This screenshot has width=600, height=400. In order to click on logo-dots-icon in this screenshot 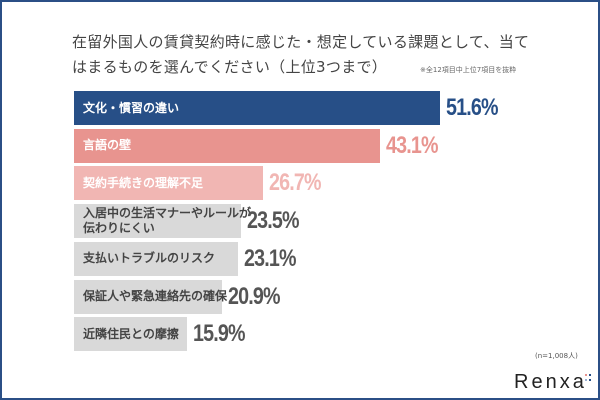, I will do `click(588, 379)`.